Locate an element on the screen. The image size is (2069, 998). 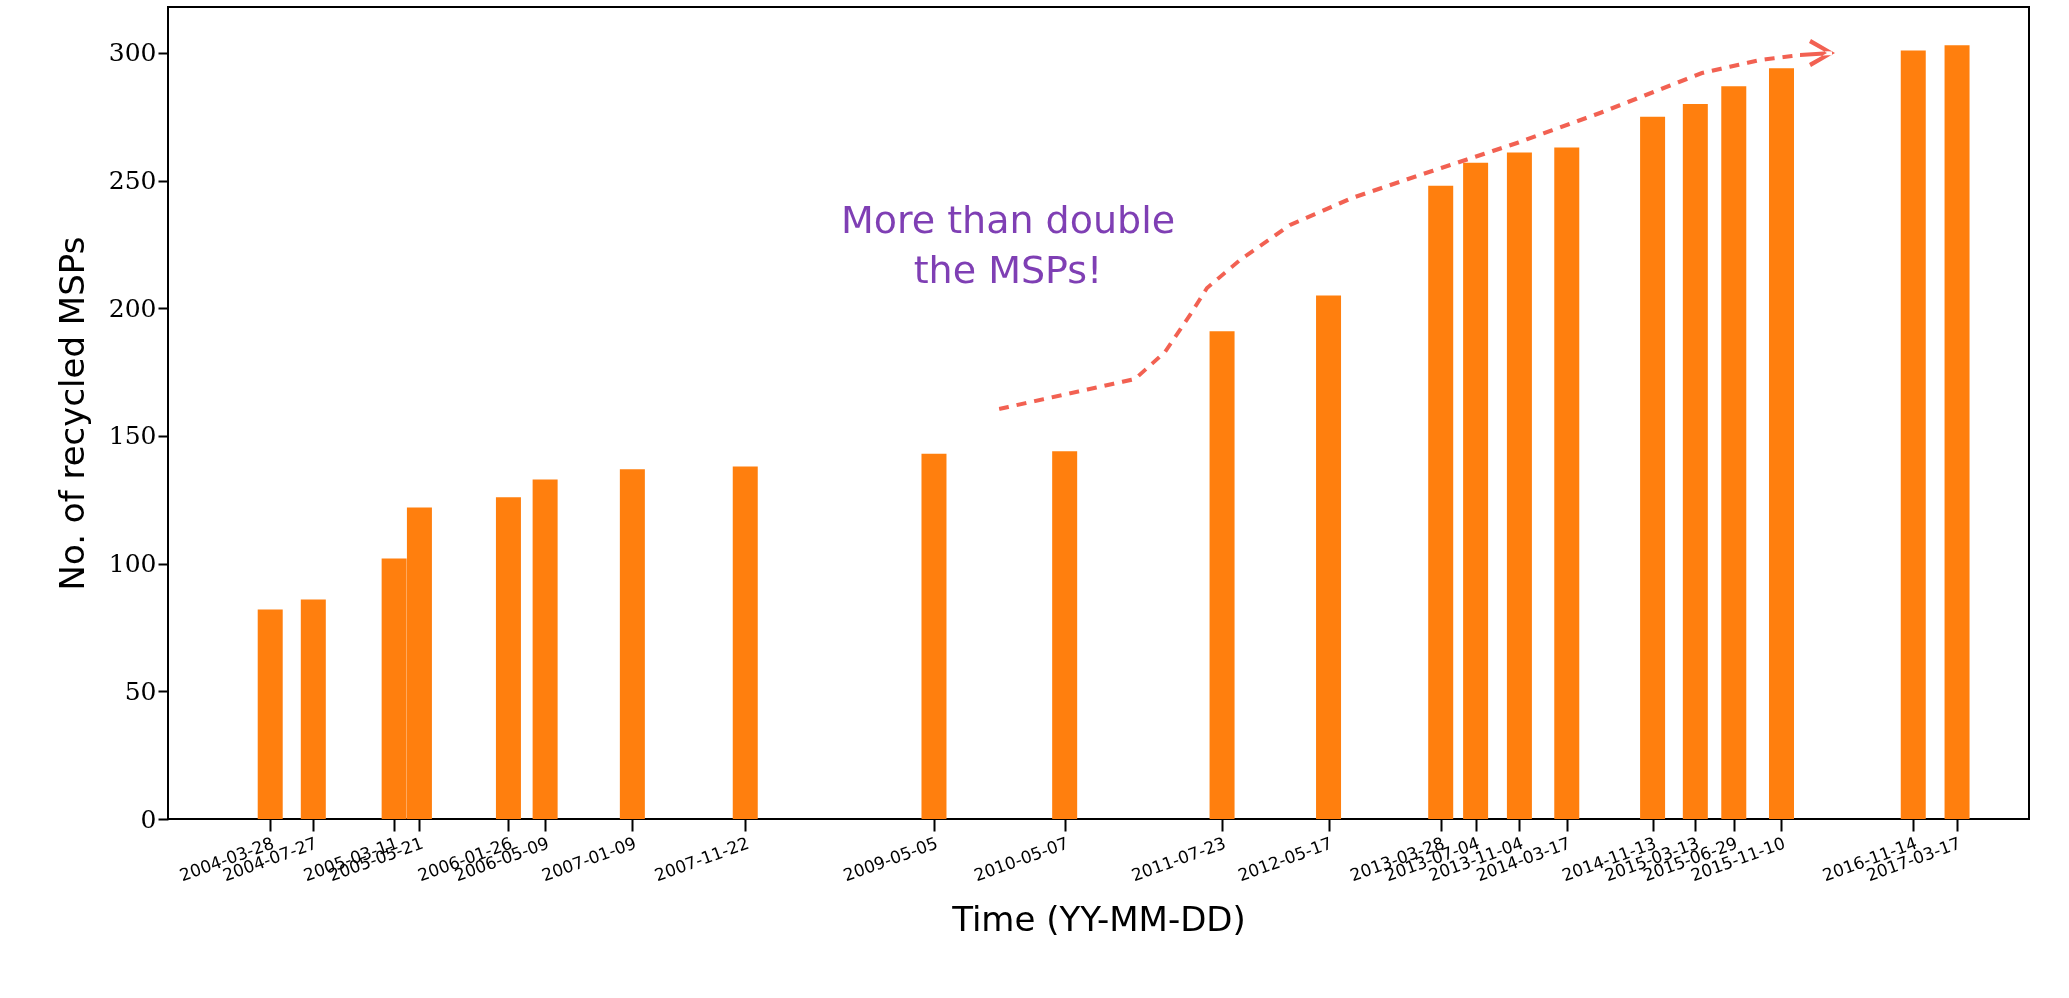
y-tick-label: 100 is located at coordinates (132, 564).